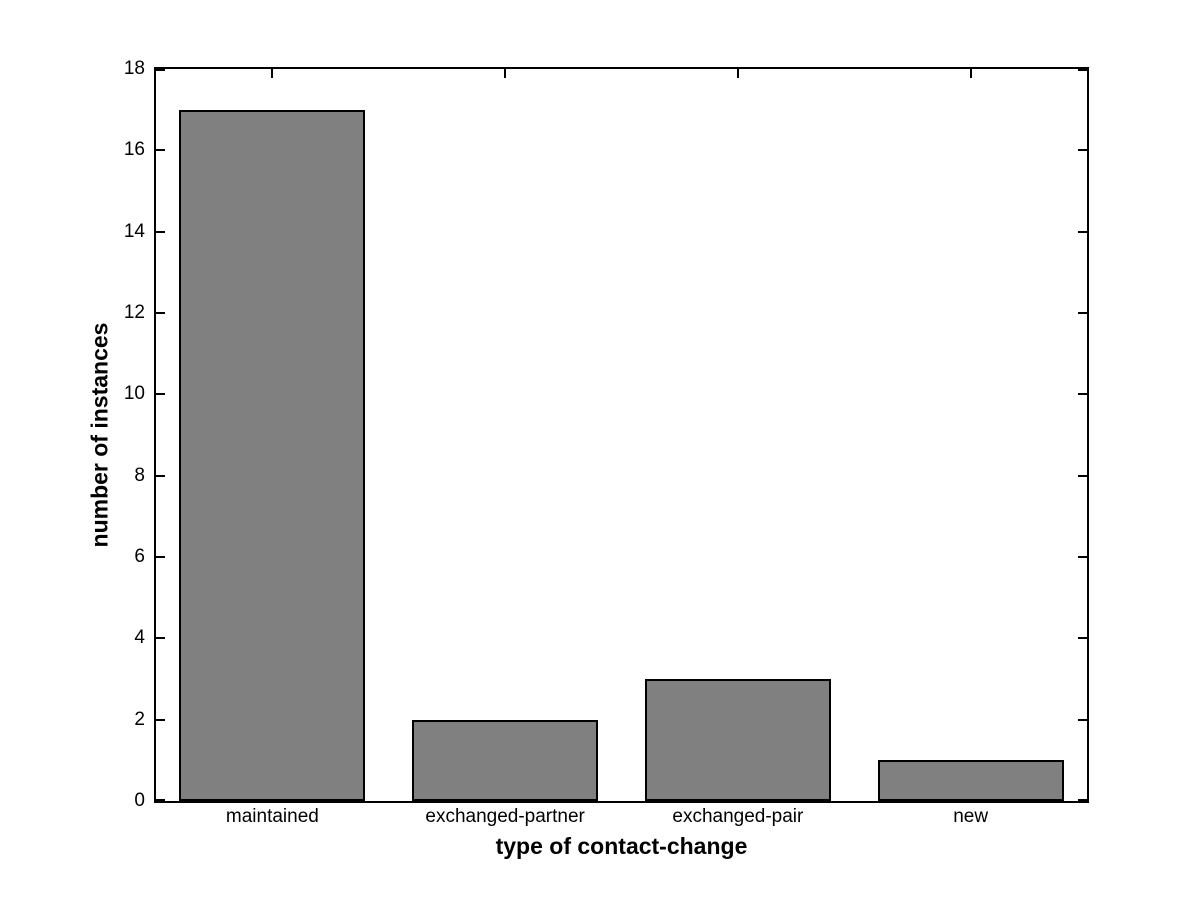  What do you see at coordinates (505, 816) in the screenshot?
I see `x-tick-label: exchanged-partner` at bounding box center [505, 816].